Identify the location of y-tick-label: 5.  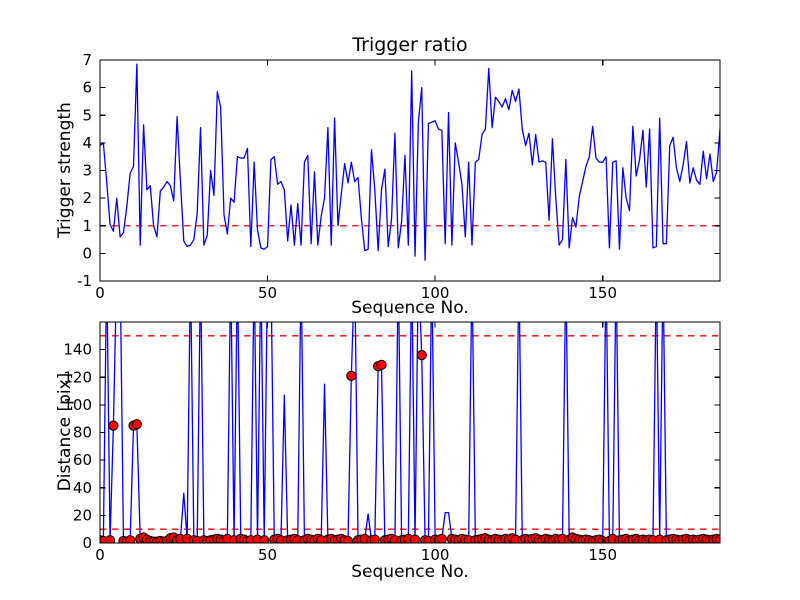
(87, 115).